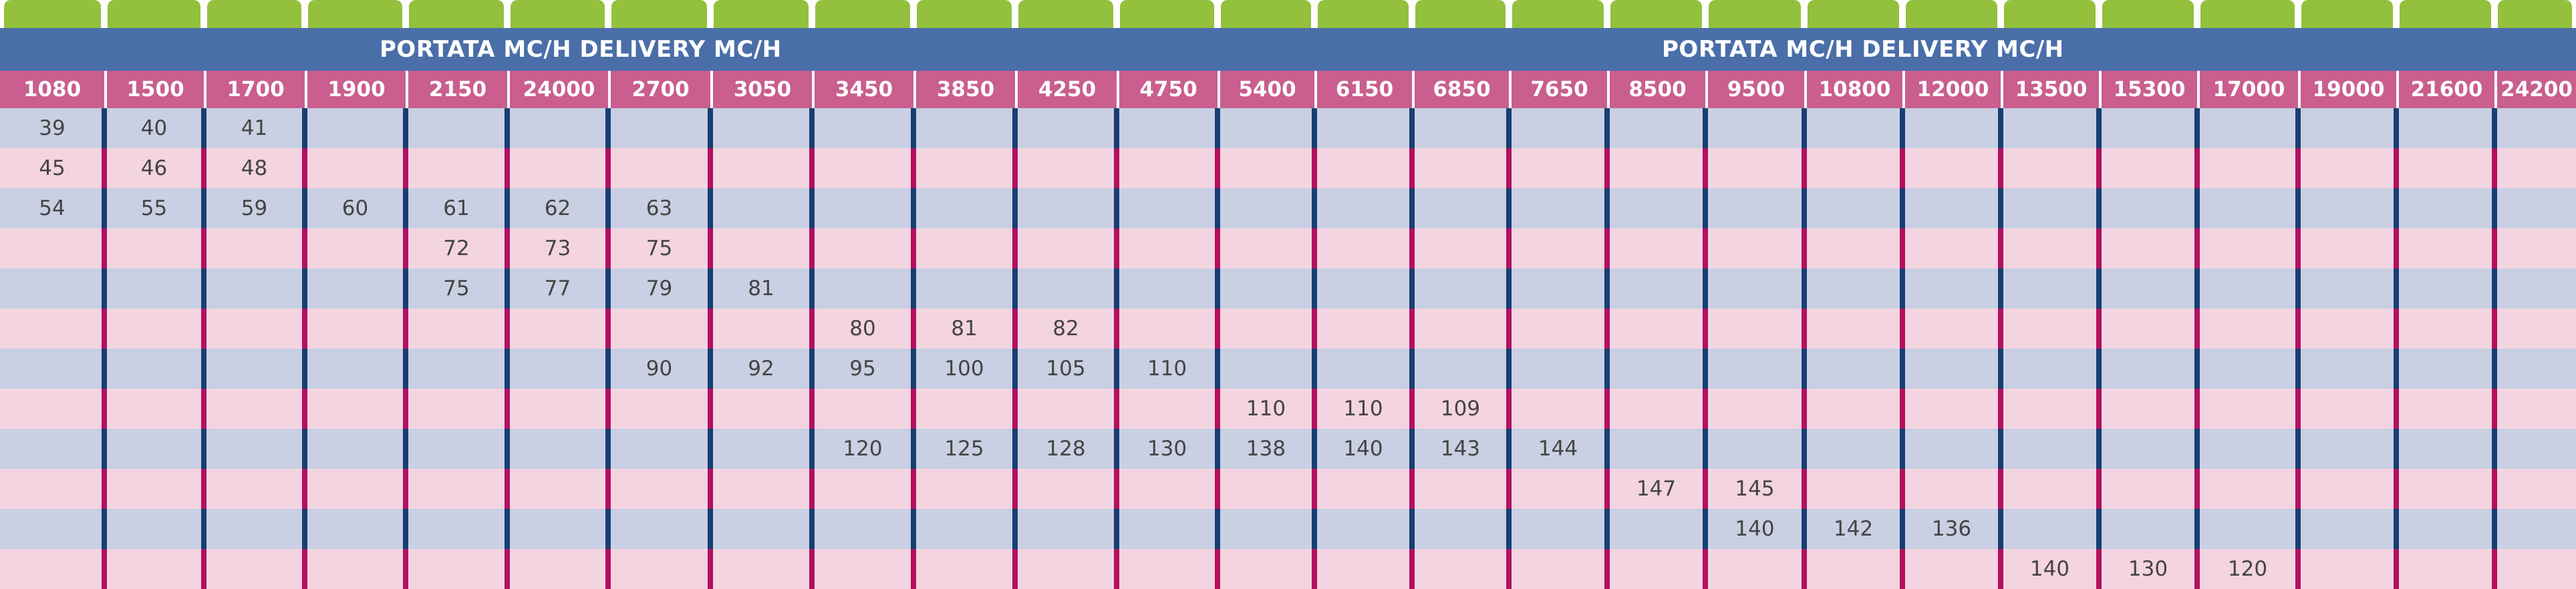  I want to click on table-cell: 54, so click(52, 208).